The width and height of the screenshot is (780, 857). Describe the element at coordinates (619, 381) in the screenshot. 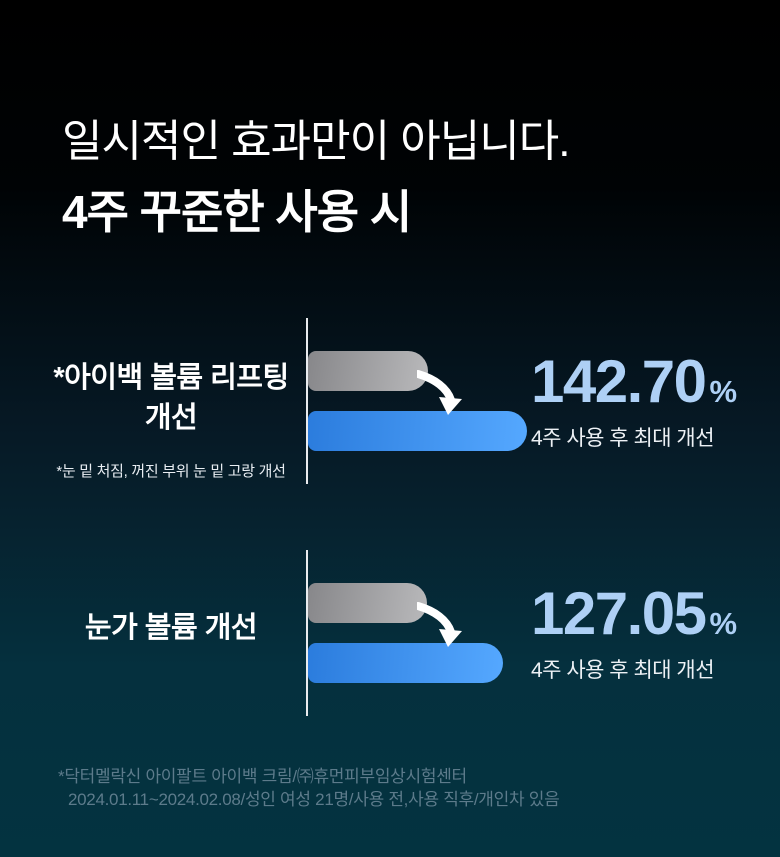

I see `stat-value: 142.70` at that location.